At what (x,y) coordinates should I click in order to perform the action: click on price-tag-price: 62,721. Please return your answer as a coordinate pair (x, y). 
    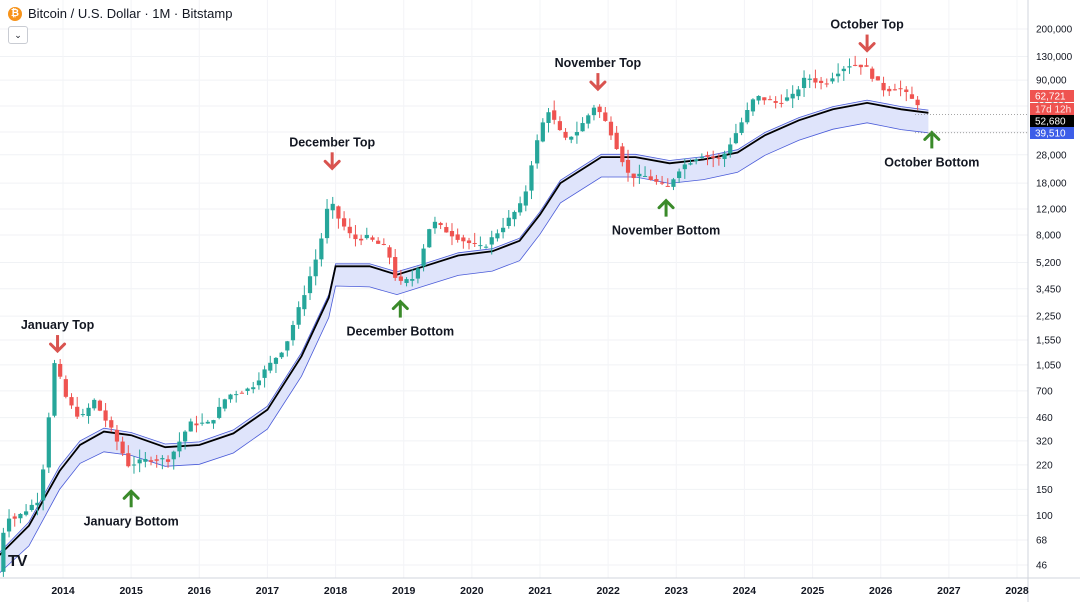
    Looking at the image, I should click on (1052, 96).